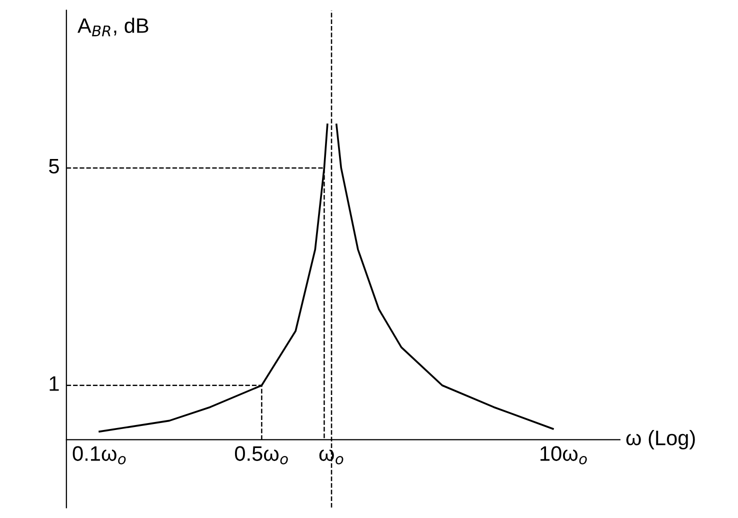 This screenshot has height=518, width=738. I want to click on y-tick-label: 5, so click(54, 166).